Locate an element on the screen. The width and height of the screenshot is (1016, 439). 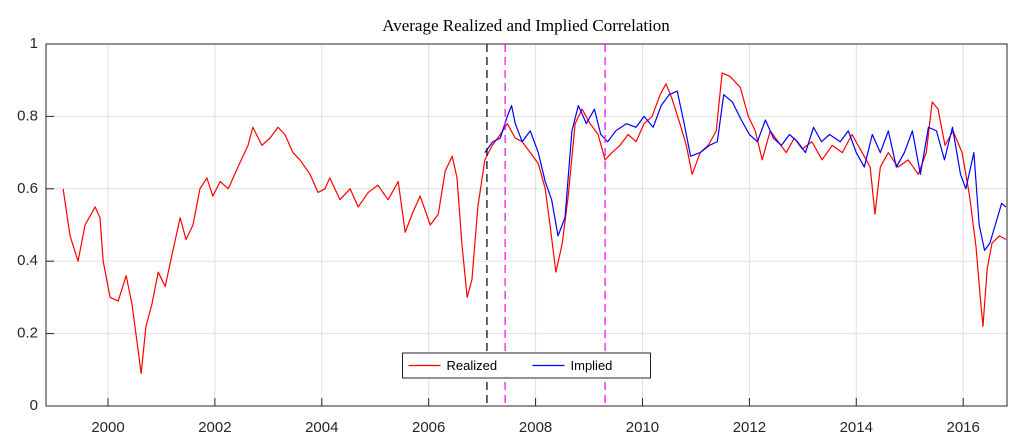
x-tick-label: 2002 is located at coordinates (214, 427).